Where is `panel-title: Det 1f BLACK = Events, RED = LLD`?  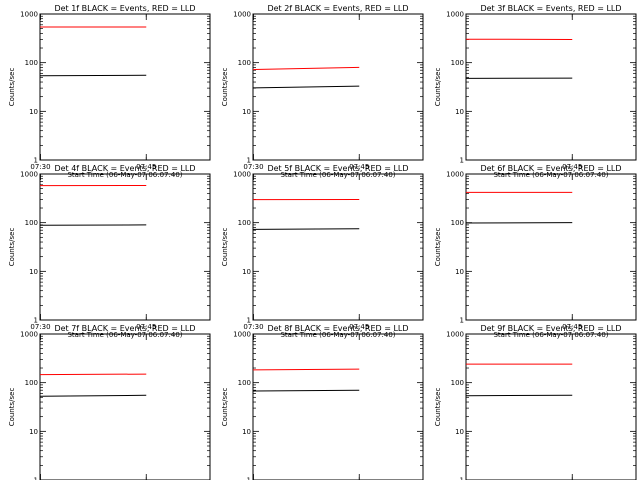
panel-title: Det 1f BLACK = Events, RED = LLD is located at coordinates (124, 8).